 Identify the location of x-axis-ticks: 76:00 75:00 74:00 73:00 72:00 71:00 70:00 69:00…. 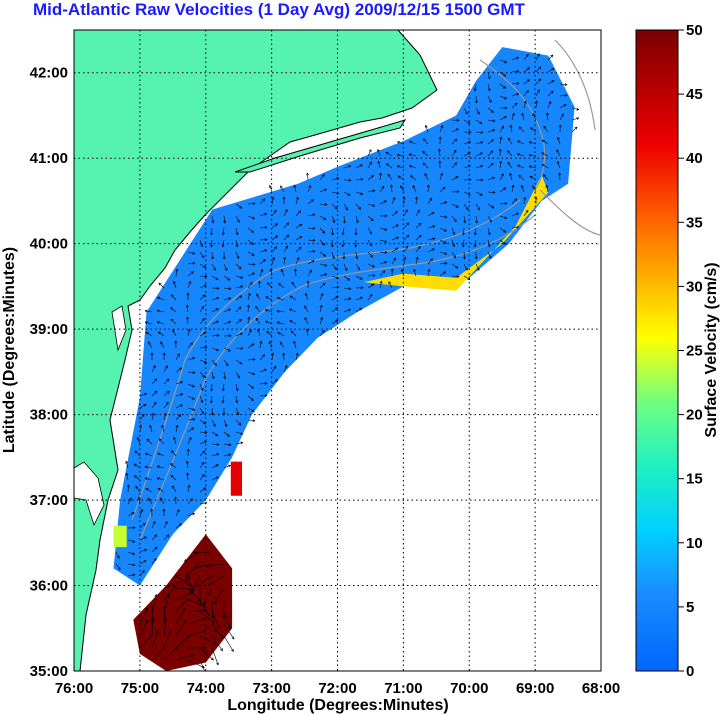
(337, 688).